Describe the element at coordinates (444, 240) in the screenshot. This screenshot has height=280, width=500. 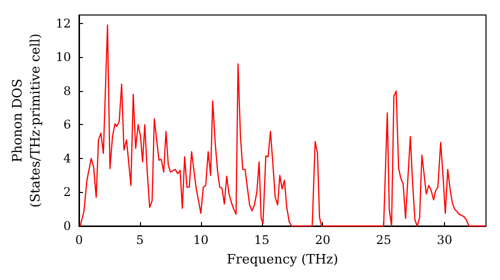
I see `x-tick-label: 30` at that location.